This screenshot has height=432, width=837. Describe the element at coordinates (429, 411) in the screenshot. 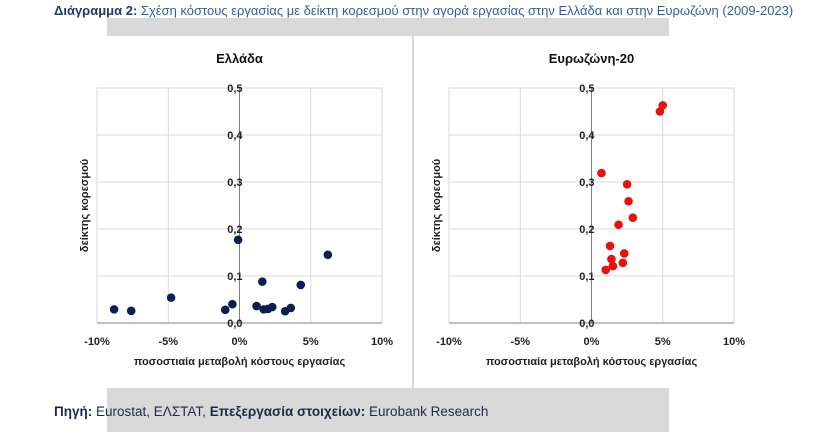

I see `processing-text: Eurobank Research` at that location.